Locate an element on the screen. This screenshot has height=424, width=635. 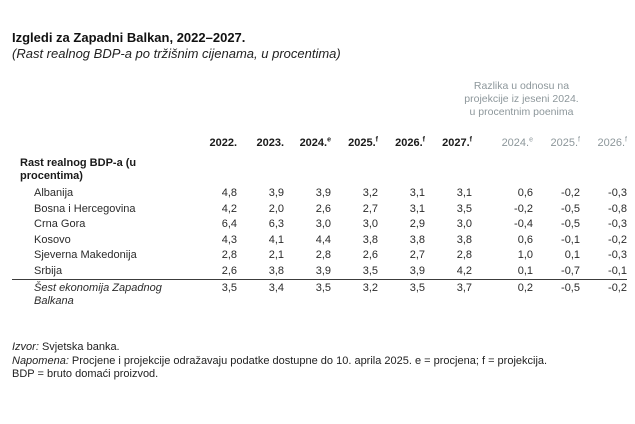
diff-note-line: projekcije iz jeseni 2024. is located at coordinates (521, 99).